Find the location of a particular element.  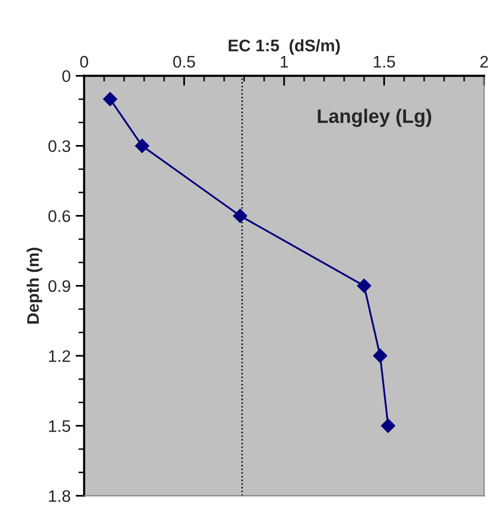

y-tick-label: 0.9 is located at coordinates (59, 286).